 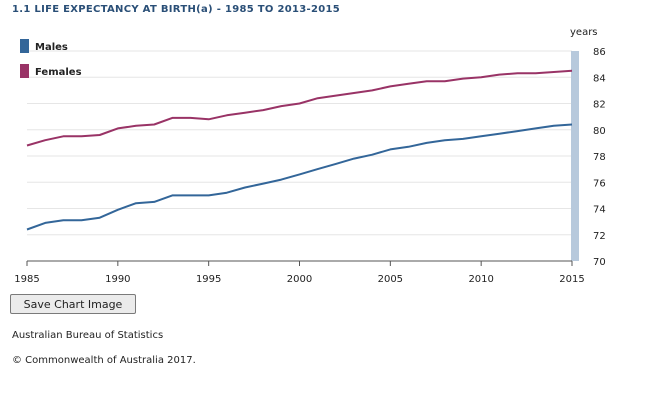 What do you see at coordinates (58, 72) in the screenshot?
I see `legend-label-females: Females` at bounding box center [58, 72].